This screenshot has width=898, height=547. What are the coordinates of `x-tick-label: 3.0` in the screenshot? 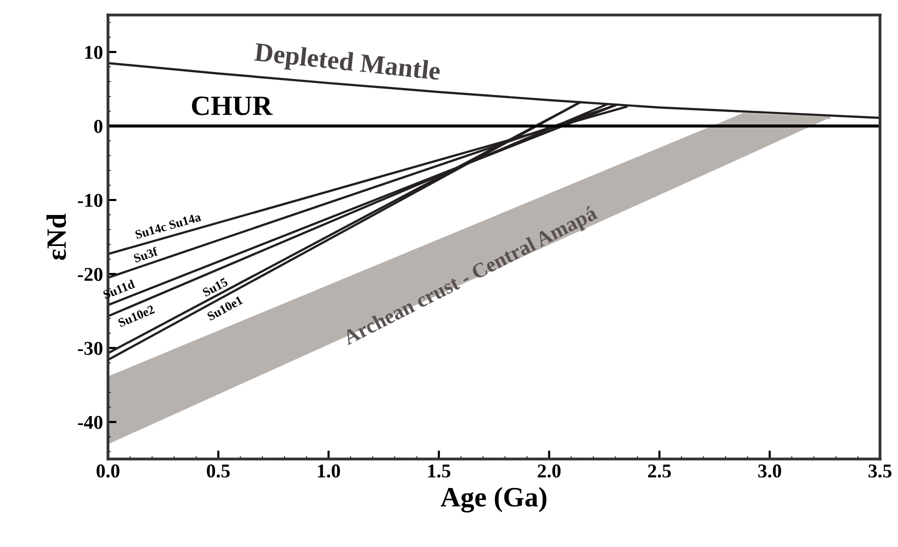 It's located at (770, 471).